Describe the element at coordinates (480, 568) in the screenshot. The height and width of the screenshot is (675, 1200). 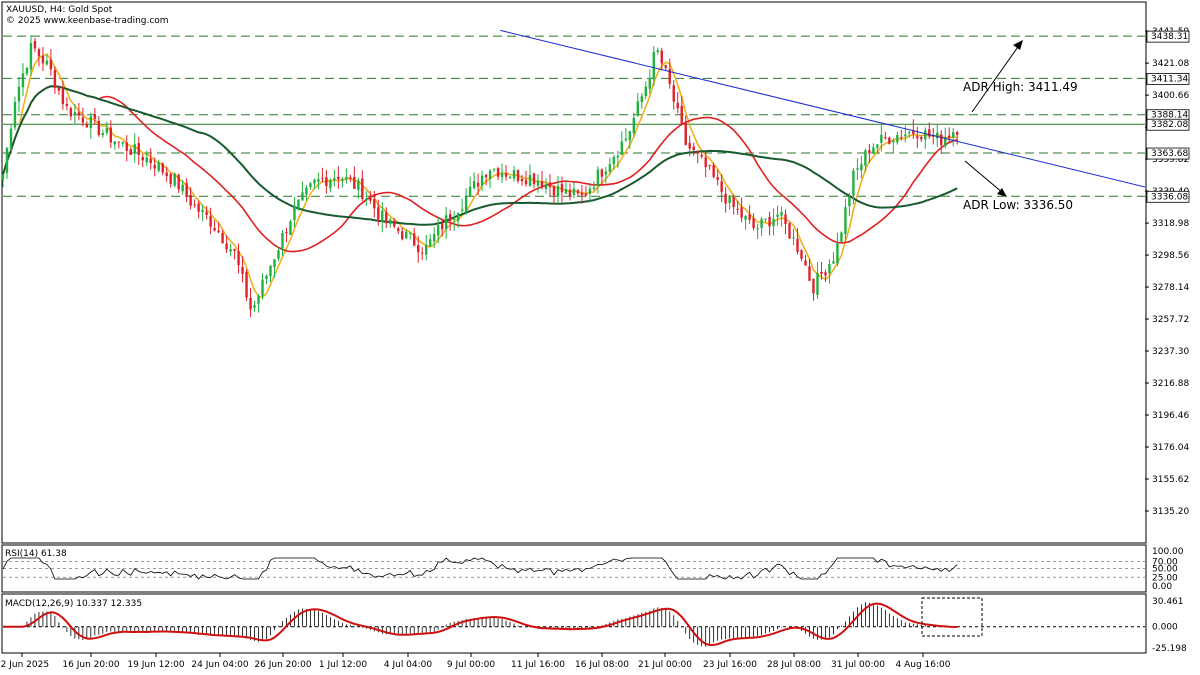
I see `rsi-line` at that location.